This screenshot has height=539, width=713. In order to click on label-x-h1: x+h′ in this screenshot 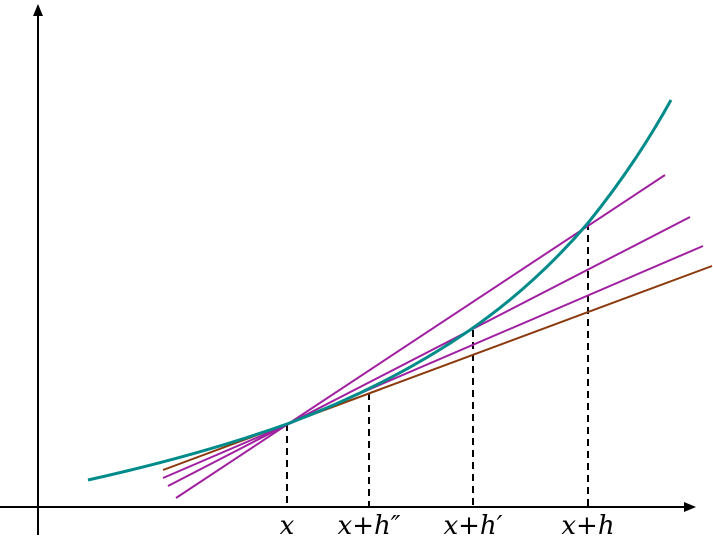, I will do `click(472, 525)`.